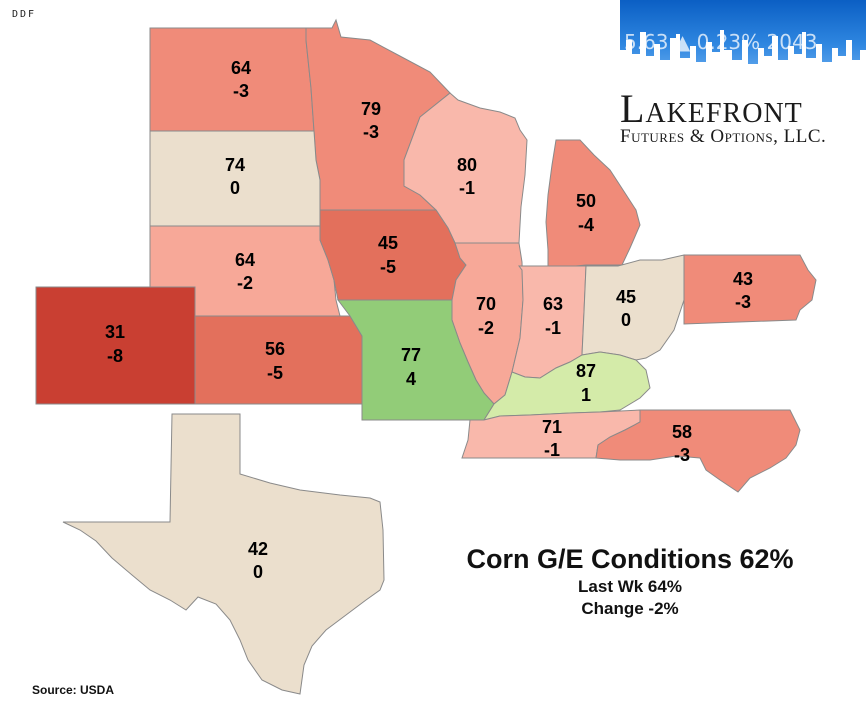 The height and width of the screenshot is (714, 866). I want to click on state-label-pennsylvania: 43 -3, so click(743, 290).